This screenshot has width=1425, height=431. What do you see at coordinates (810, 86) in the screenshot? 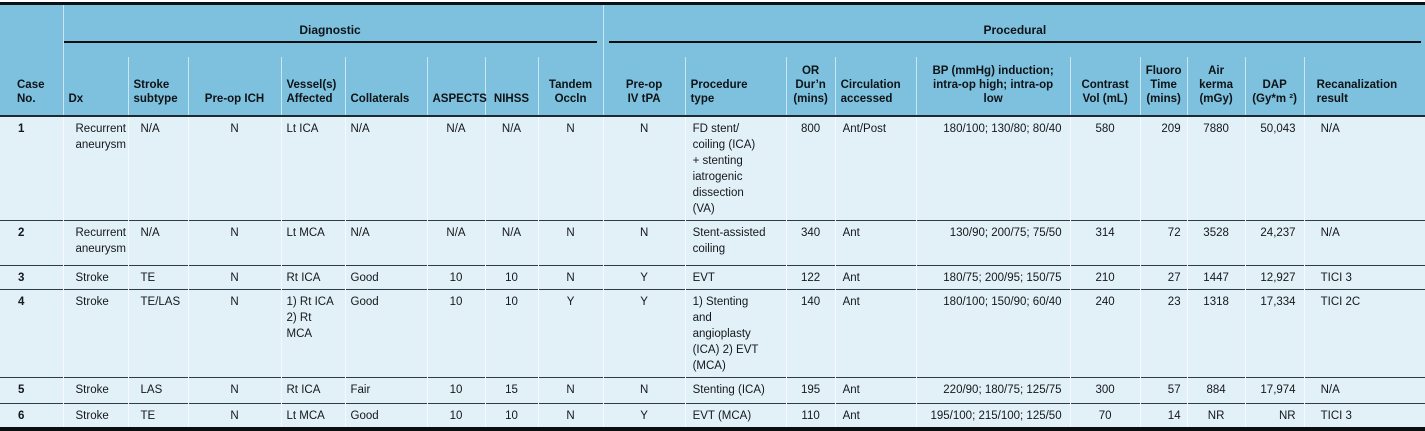
I see `col-header-or-durn: OR Dur’n (mins)` at bounding box center [810, 86].